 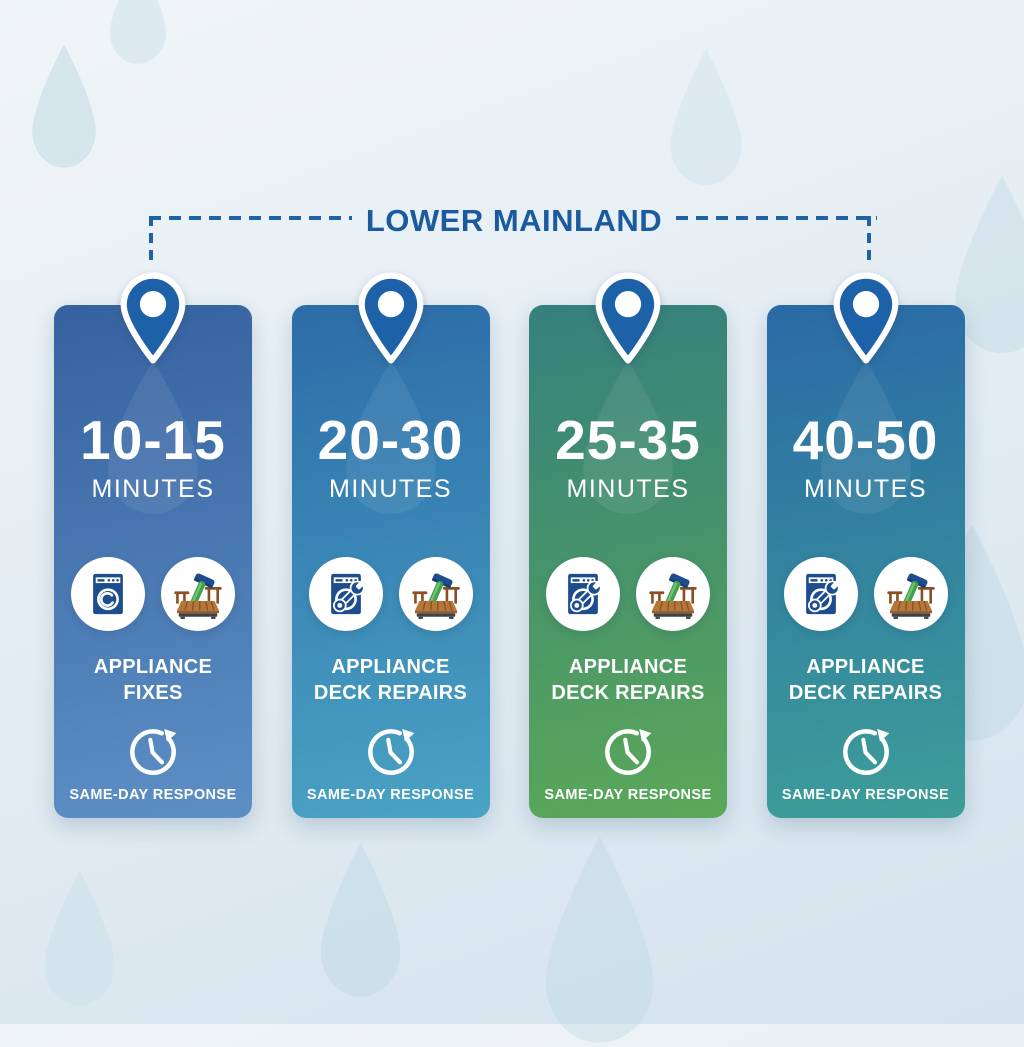 What do you see at coordinates (628, 440) in the screenshot?
I see `time-range: 25-35` at bounding box center [628, 440].